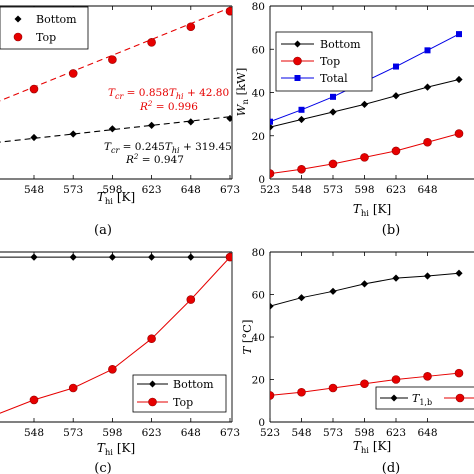  Describe the element at coordinates (427, 433) in the screenshot. I see `panel-d-x-tick-label: 648` at that location.